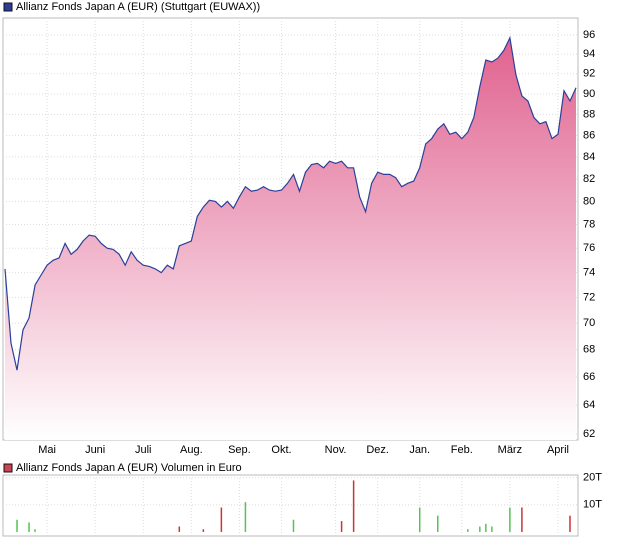 Image resolution: width=620 pixels, height=546 pixels. I want to click on x-tick-label: Aug., so click(191, 450).